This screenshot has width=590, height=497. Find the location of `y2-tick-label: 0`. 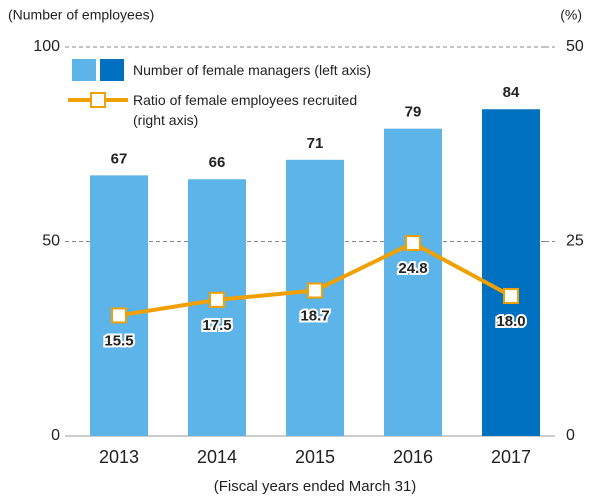

y2-tick-label: 0 is located at coordinates (570, 435).